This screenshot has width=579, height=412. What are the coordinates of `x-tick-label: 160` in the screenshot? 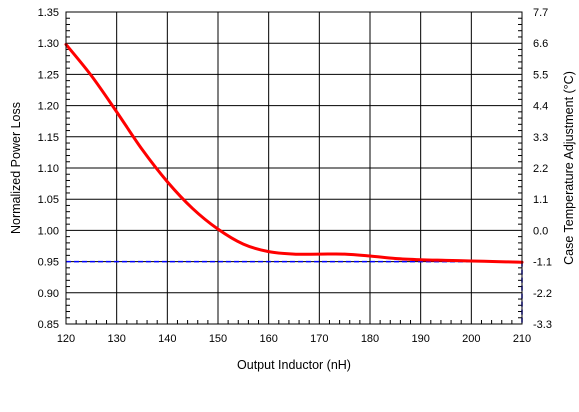 It's located at (268, 339).